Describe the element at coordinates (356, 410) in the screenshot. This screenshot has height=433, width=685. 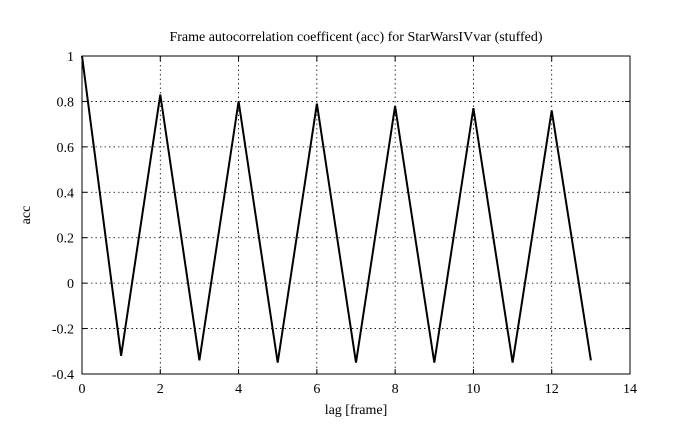
I see `x-axis-label: lag [frame]` at that location.